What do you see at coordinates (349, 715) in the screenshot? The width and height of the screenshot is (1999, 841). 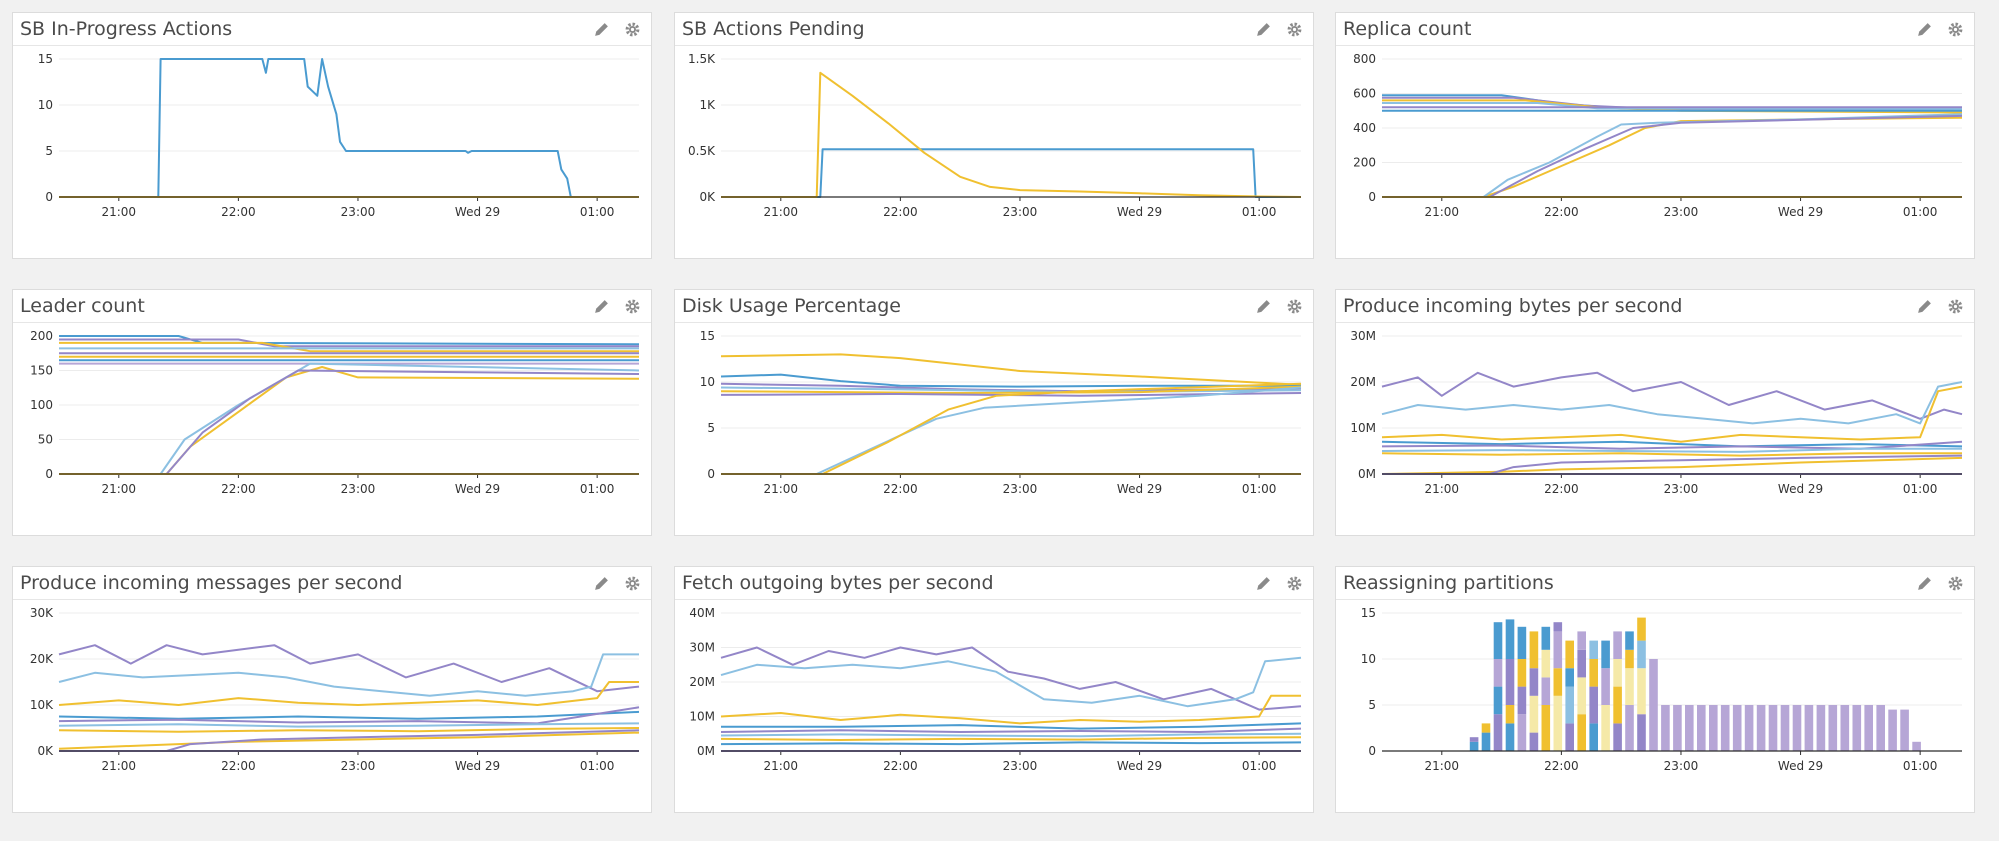 I see `series-line-m4` at bounding box center [349, 715].